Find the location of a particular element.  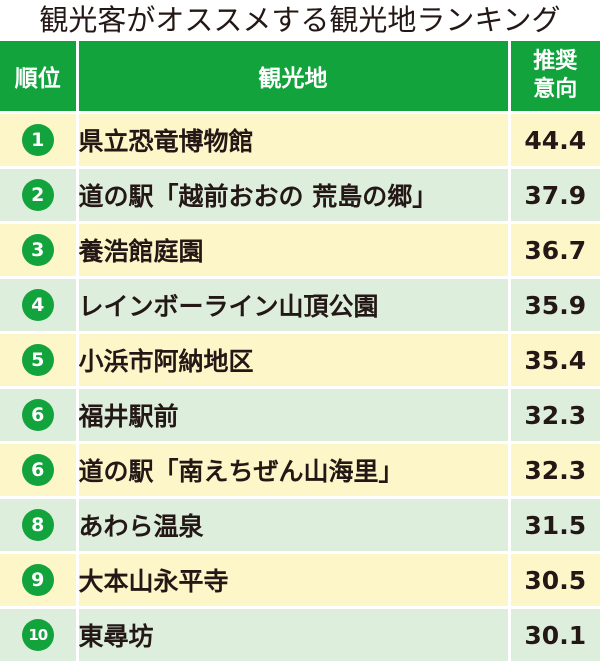

header-value: 推奨 意向 is located at coordinates (554, 77).